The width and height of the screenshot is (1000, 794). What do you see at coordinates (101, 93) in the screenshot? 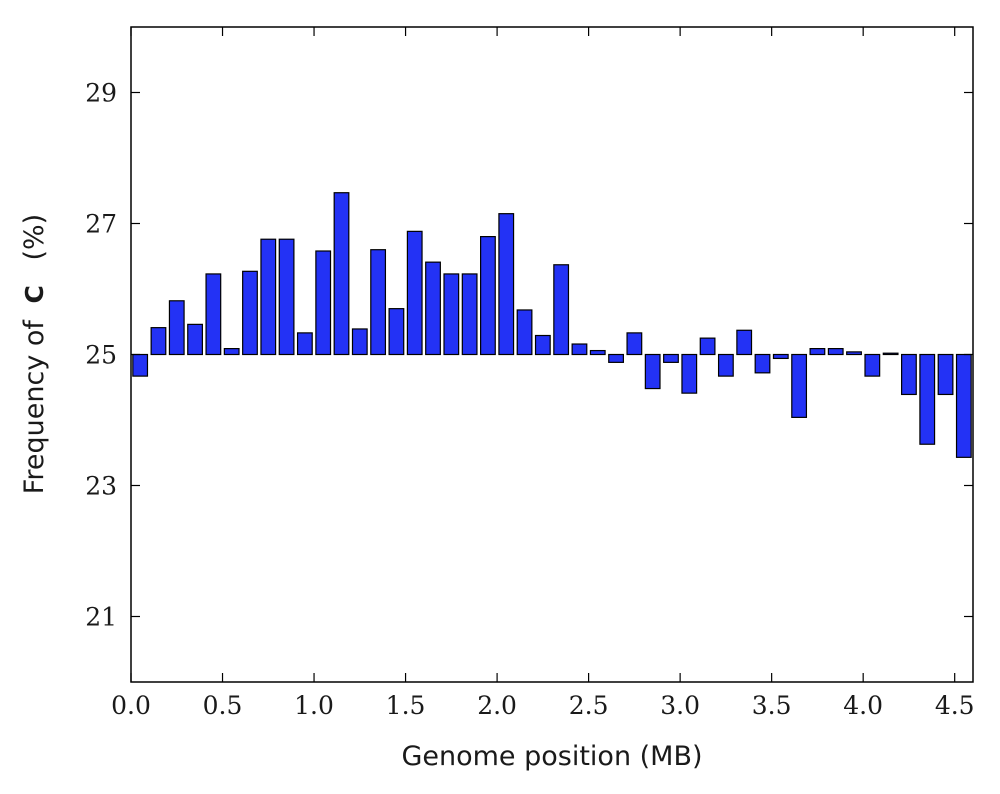
I see `y-tick-label: 29` at bounding box center [101, 93].